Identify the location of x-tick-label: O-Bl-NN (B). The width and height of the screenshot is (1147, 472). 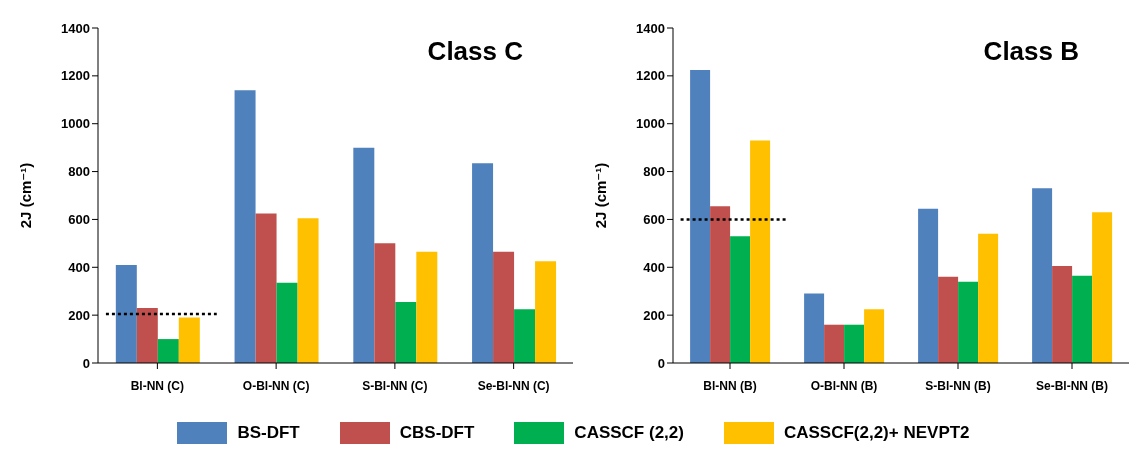
(844, 385).